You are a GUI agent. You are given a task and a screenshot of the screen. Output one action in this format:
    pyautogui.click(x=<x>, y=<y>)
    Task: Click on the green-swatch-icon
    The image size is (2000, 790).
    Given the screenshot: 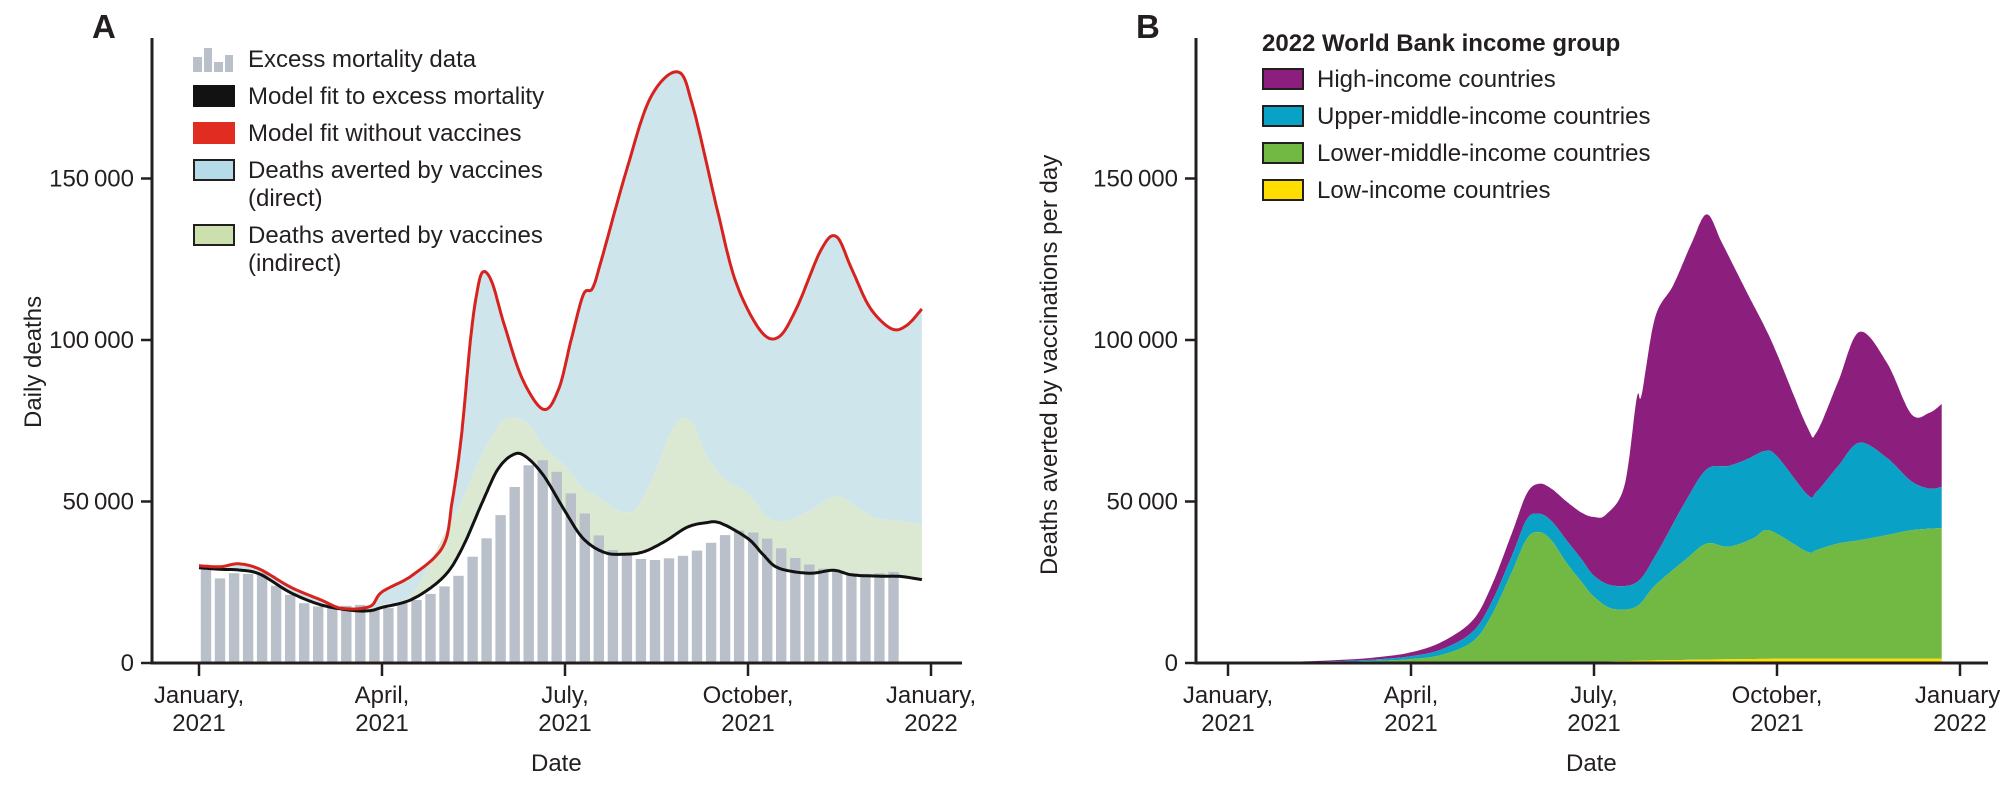 What is the action you would take?
    pyautogui.click(x=1283, y=153)
    